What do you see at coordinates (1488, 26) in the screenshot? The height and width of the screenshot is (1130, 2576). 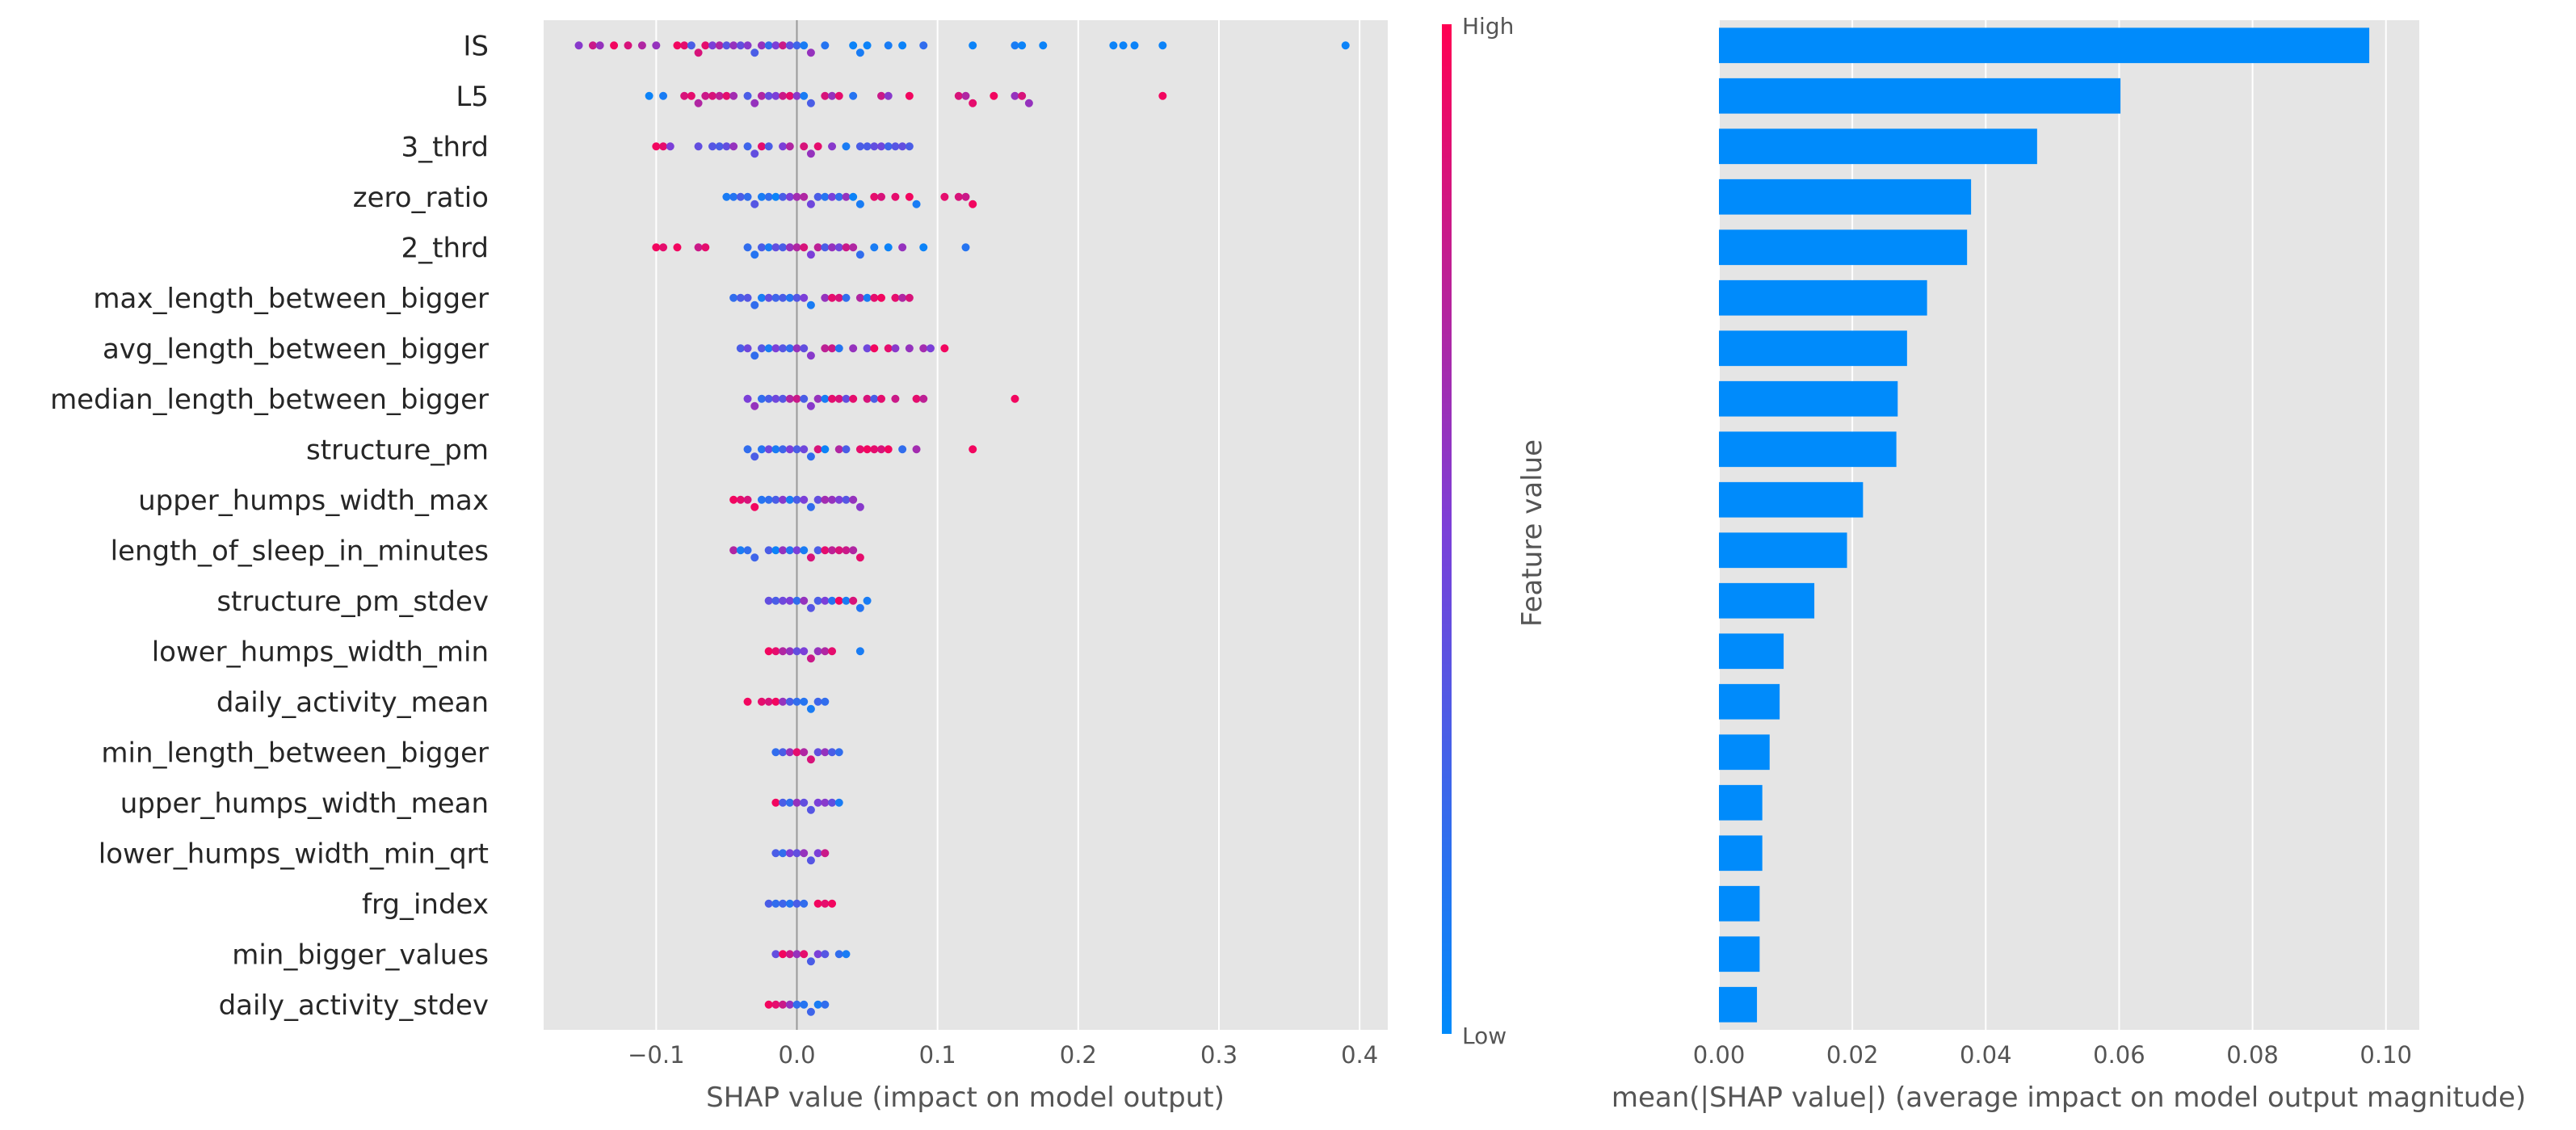 I see `colorbar-high-label: High` at bounding box center [1488, 26].